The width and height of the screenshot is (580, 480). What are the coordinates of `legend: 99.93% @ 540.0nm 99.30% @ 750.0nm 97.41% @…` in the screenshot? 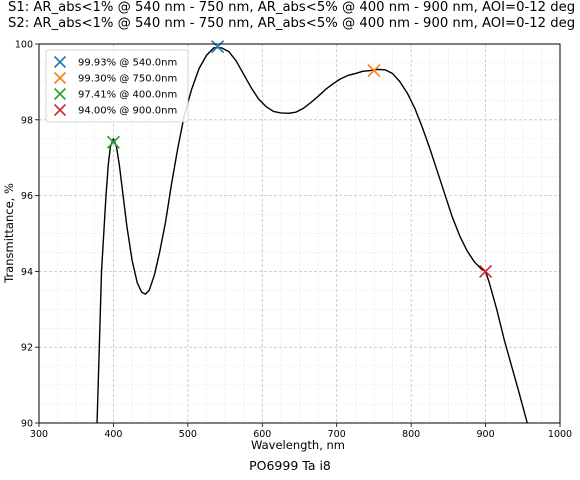 It's located at (117, 86).